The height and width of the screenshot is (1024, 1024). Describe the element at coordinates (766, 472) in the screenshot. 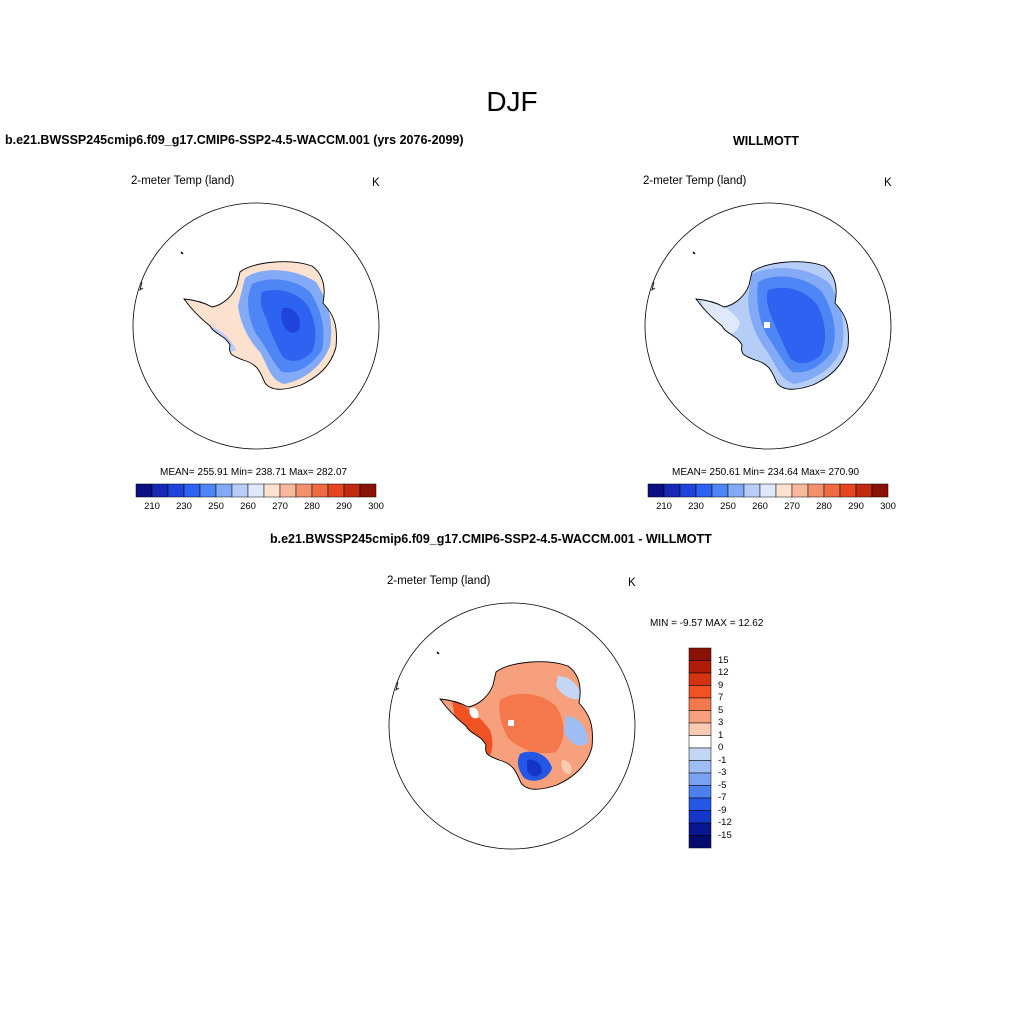

I see `panel2-stats: MEAN= 250.61 Min= 234.64 Max= 270.90` at that location.